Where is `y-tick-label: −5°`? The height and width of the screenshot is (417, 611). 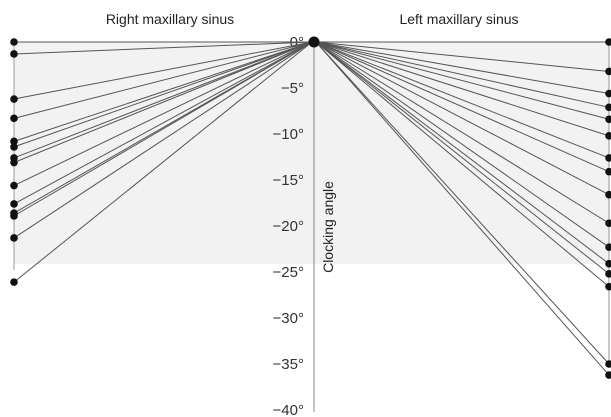 y-tick-label: −5° is located at coordinates (292, 88).